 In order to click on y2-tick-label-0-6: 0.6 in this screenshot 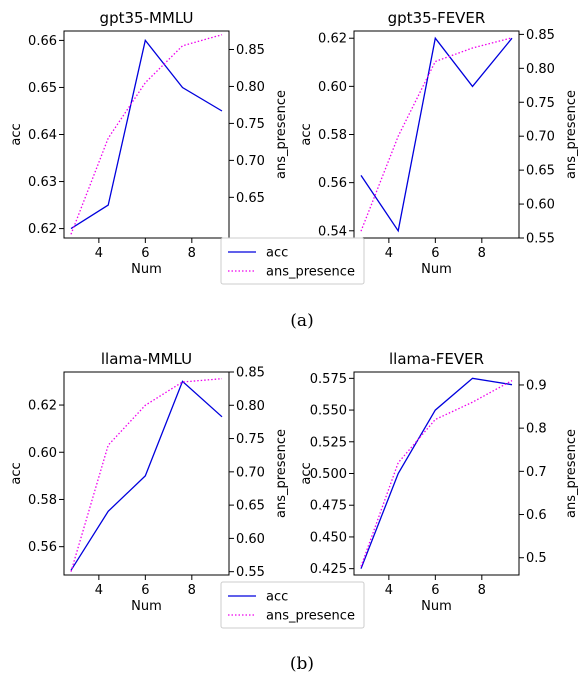, I will do `click(536, 515)`.